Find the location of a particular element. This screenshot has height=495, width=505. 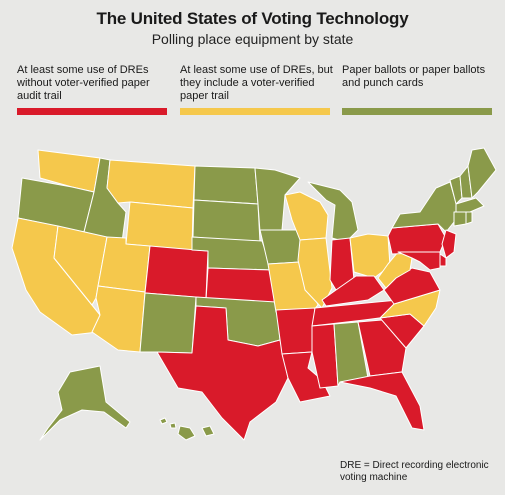

state-south-dakota is located at coordinates (226, 221).